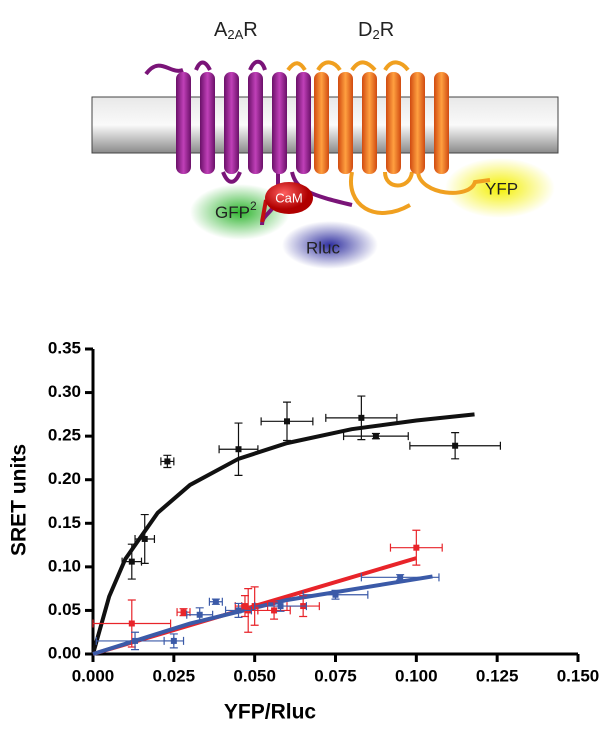 This screenshot has height=739, width=601. I want to click on purple-loops, so click(248, 142).